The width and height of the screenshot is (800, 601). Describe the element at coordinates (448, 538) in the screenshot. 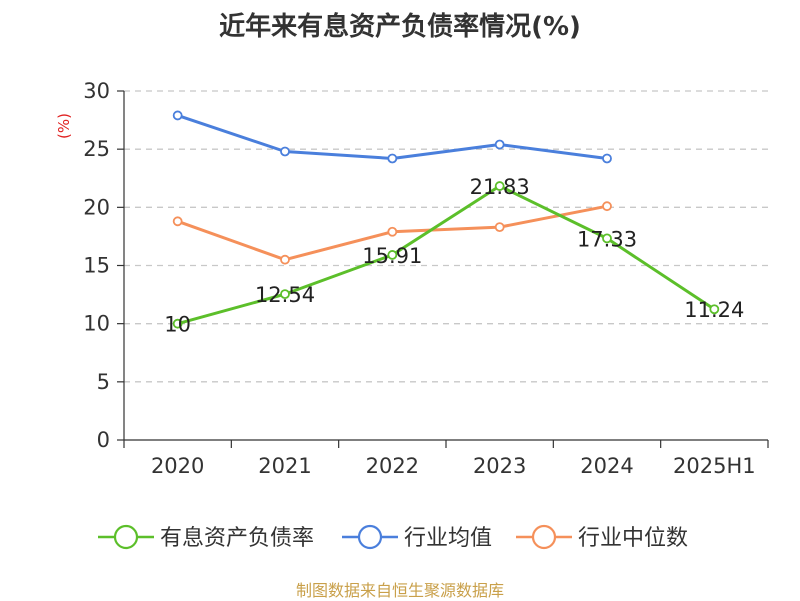

I see `legend-label: 行业均值` at that location.